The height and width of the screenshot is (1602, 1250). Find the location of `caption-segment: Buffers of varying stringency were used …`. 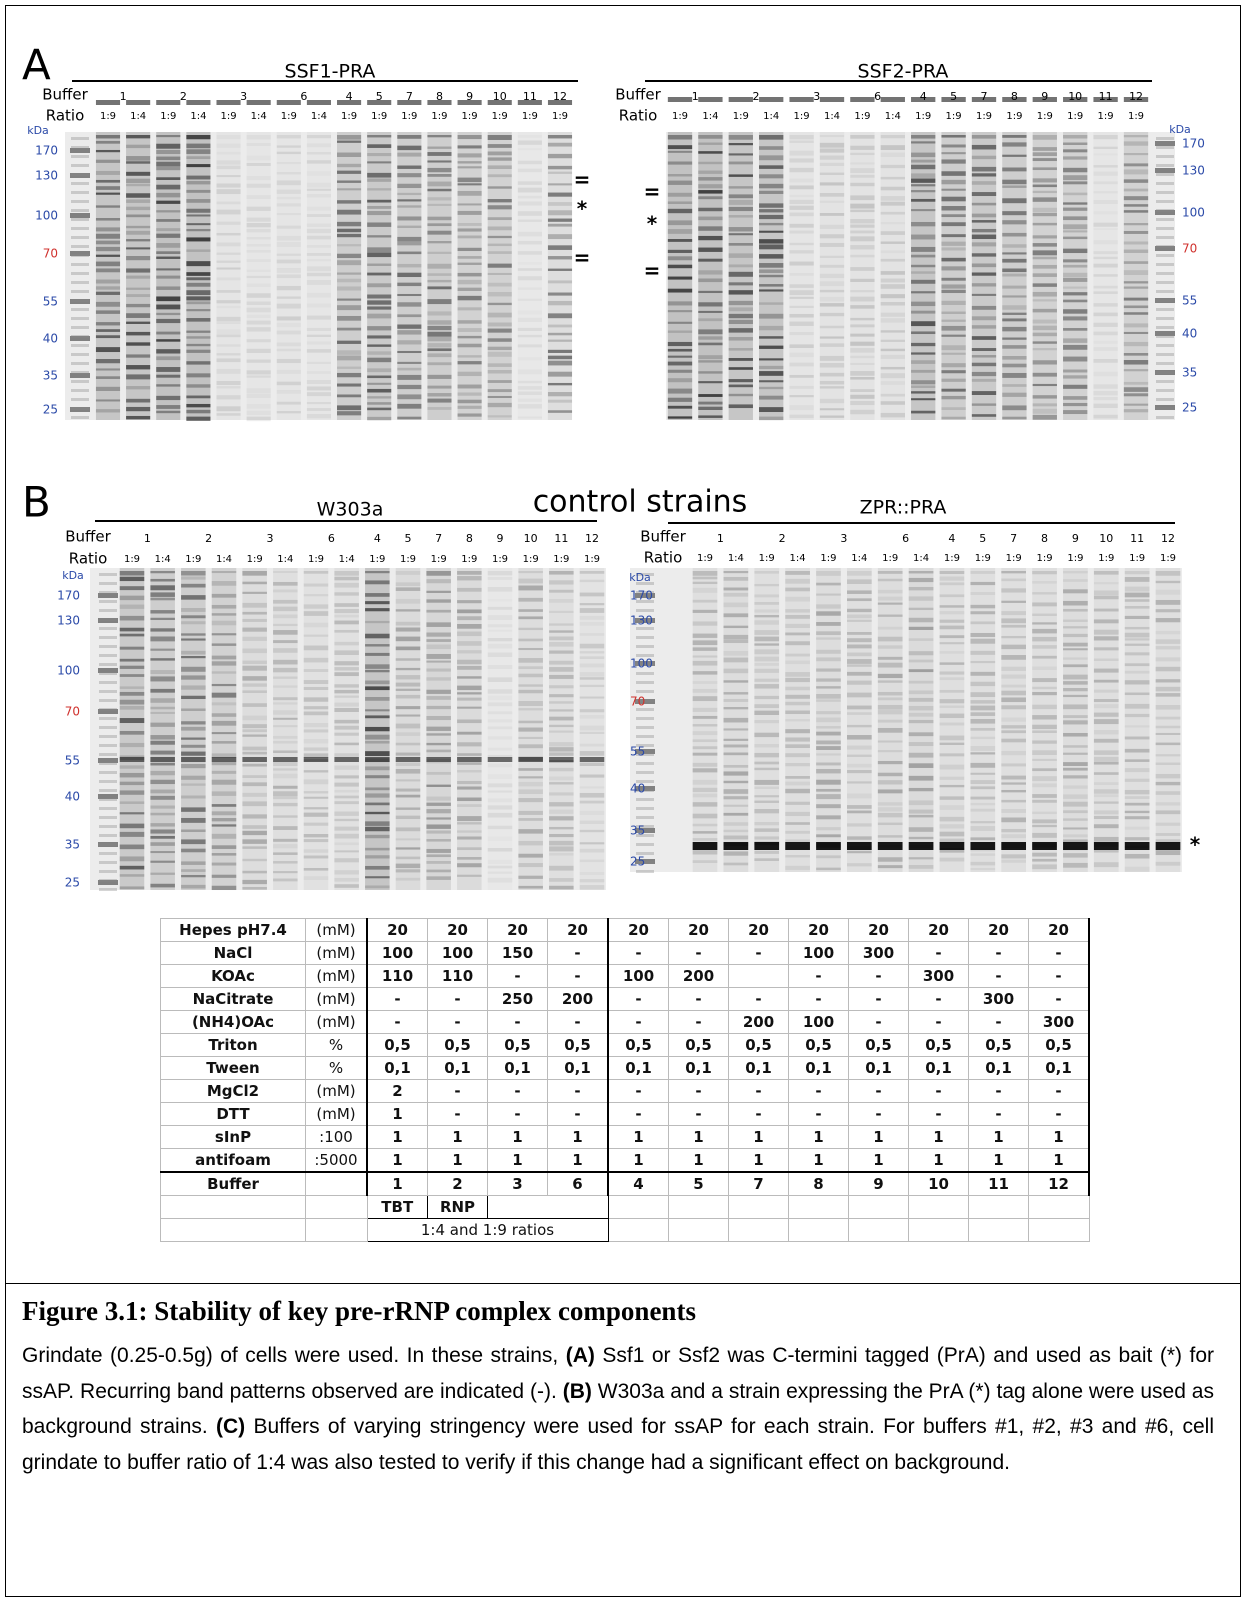

caption-segment: Buffers of varying stringency were used … is located at coordinates (618, 1444).